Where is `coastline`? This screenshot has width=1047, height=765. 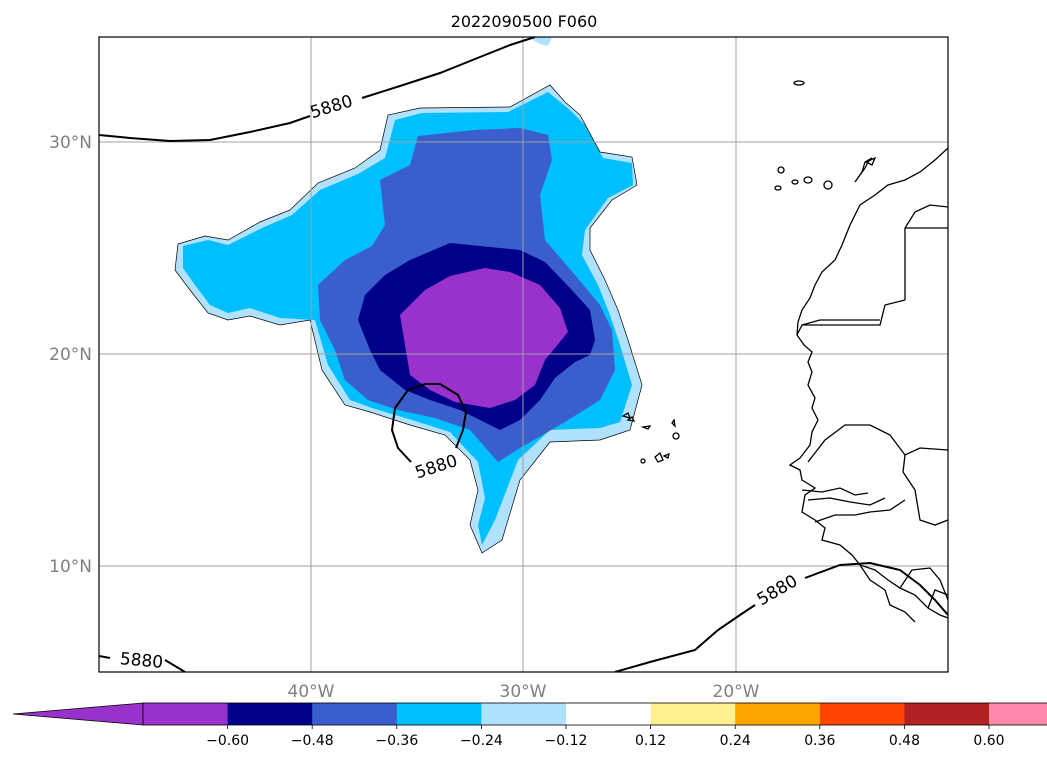
coastline is located at coordinates (868, 385).